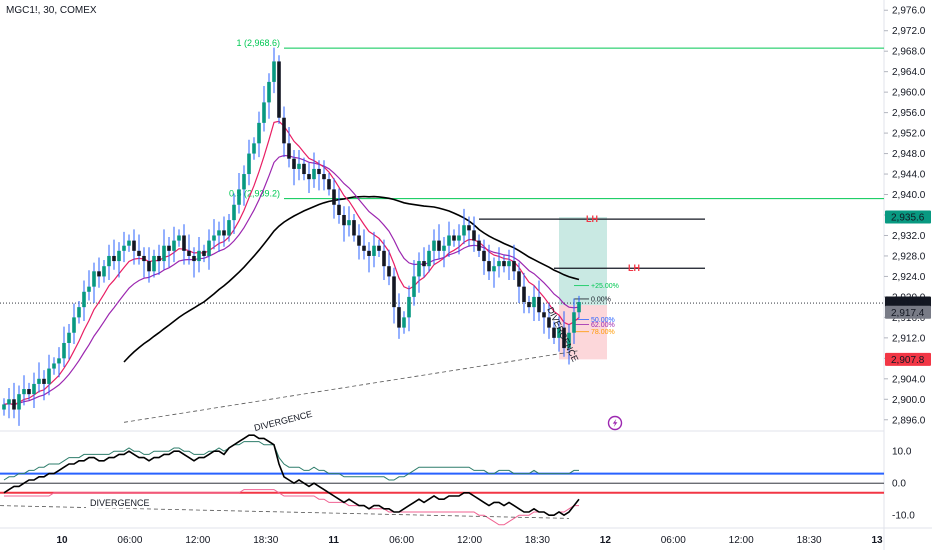 Image resolution: width=932 pixels, height=550 pixels. Describe the element at coordinates (605, 286) in the screenshot. I see `small-fib-label: +25.00%` at that location.